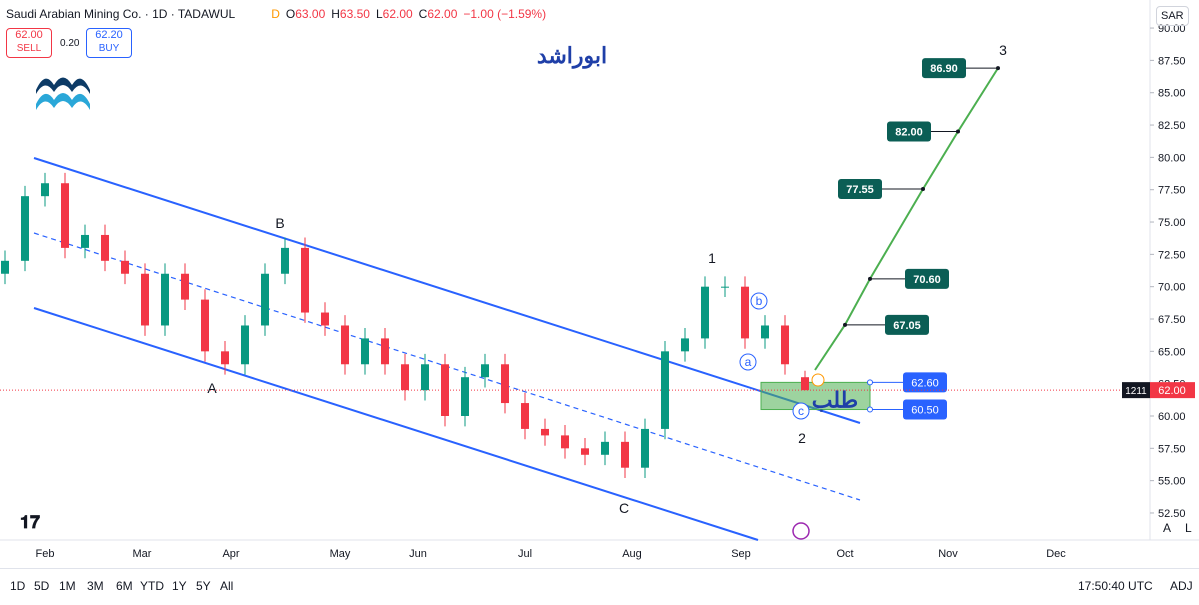 The width and height of the screenshot is (1199, 605). Describe the element at coordinates (525, 554) in the screenshot. I see `x-tick-label: Jul` at that location.